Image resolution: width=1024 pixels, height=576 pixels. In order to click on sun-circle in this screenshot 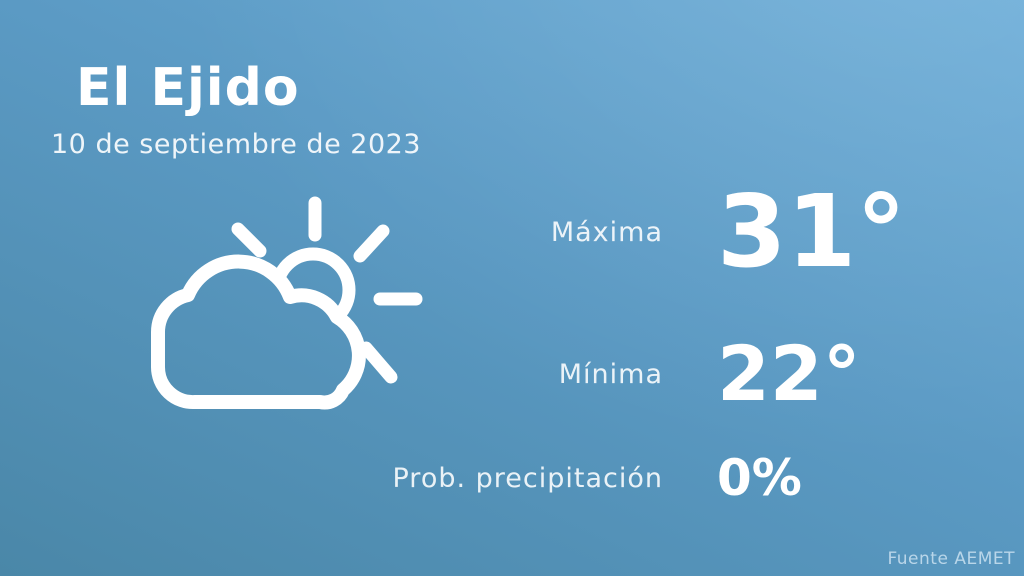, I will do `click(313, 290)`.